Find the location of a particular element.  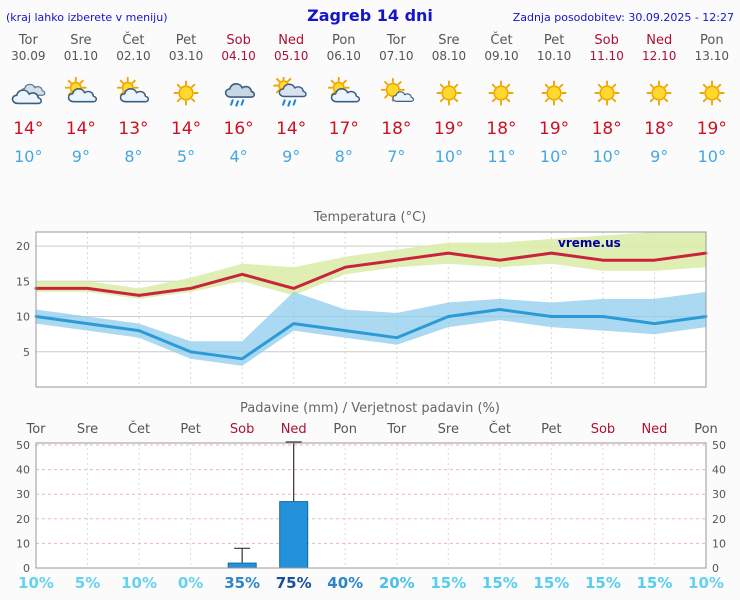

forecast-day-column: Pet 10.10 19° 10° is located at coordinates (554, 99).